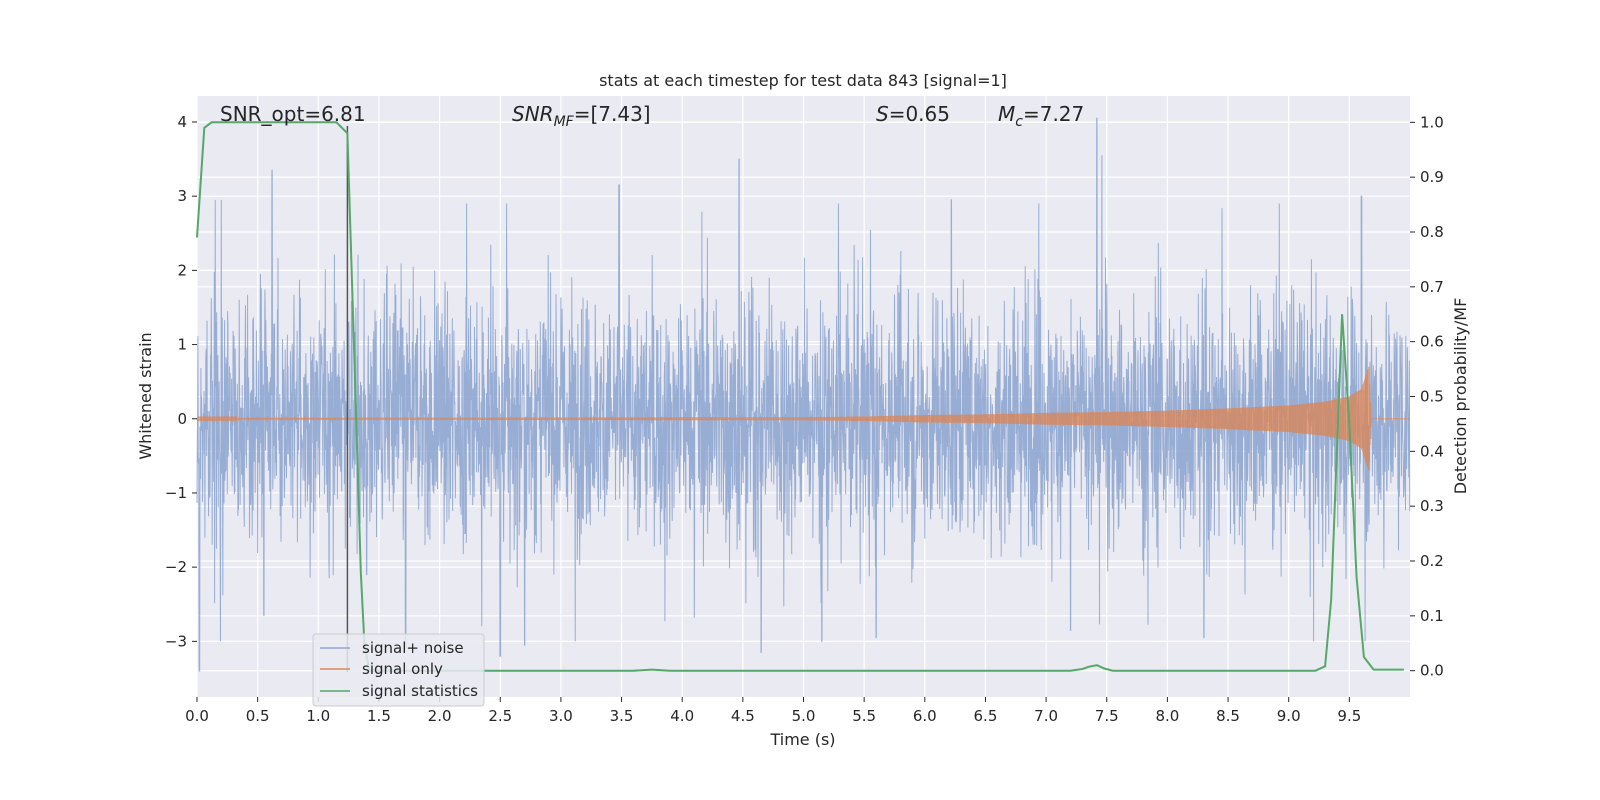  What do you see at coordinates (182, 270) in the screenshot?
I see `y-left-tick-label: 2` at bounding box center [182, 270].